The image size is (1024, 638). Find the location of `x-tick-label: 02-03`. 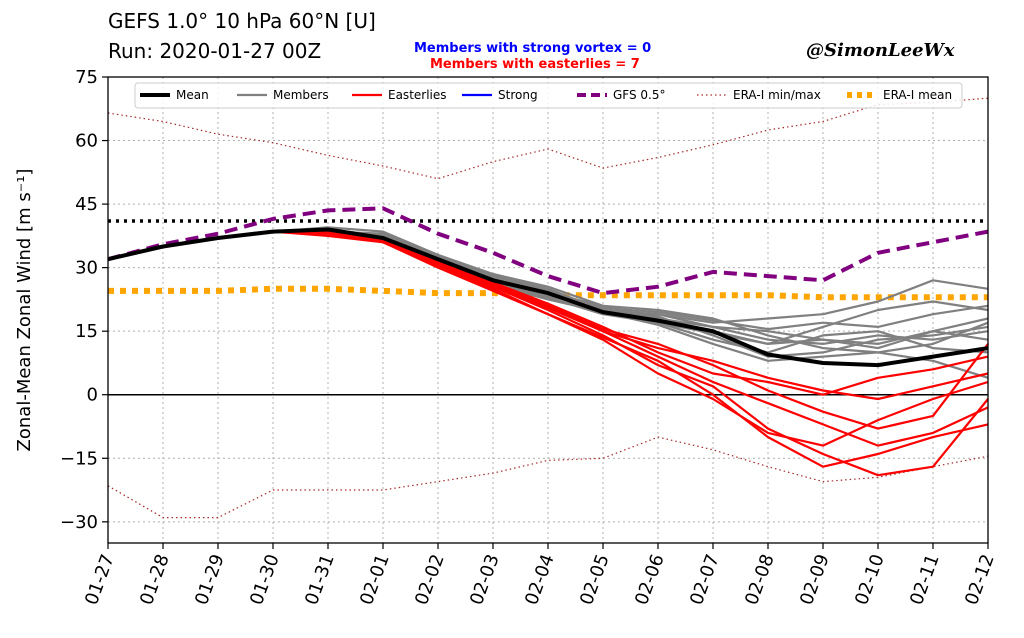

x-tick-label: 02-03 is located at coordinates (485, 580).